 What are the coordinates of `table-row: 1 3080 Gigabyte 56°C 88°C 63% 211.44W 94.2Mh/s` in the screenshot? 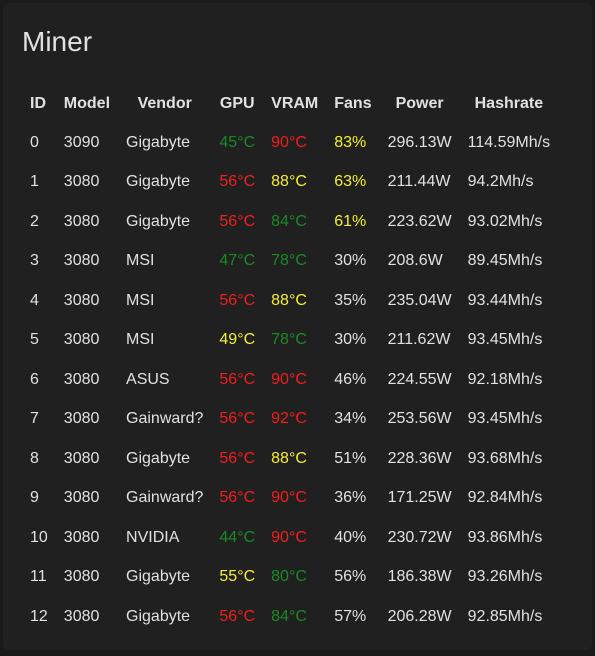 It's located at (290, 183).